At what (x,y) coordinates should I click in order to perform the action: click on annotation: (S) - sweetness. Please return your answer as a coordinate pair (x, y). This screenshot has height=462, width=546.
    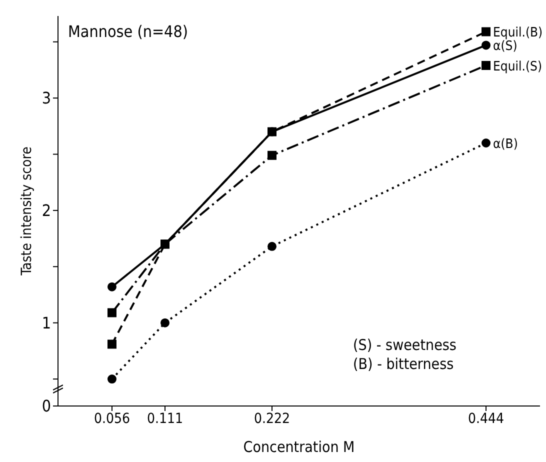
    Looking at the image, I should click on (404, 345).